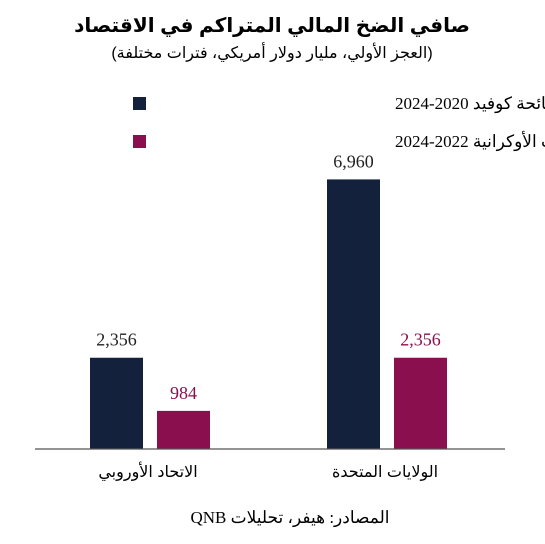 Image resolution: width=545 pixels, height=544 pixels. What do you see at coordinates (470, 104) in the screenshot?
I see `legend-label-covid: بعد جائحة كوفيد 2020-2024` at bounding box center [470, 104].